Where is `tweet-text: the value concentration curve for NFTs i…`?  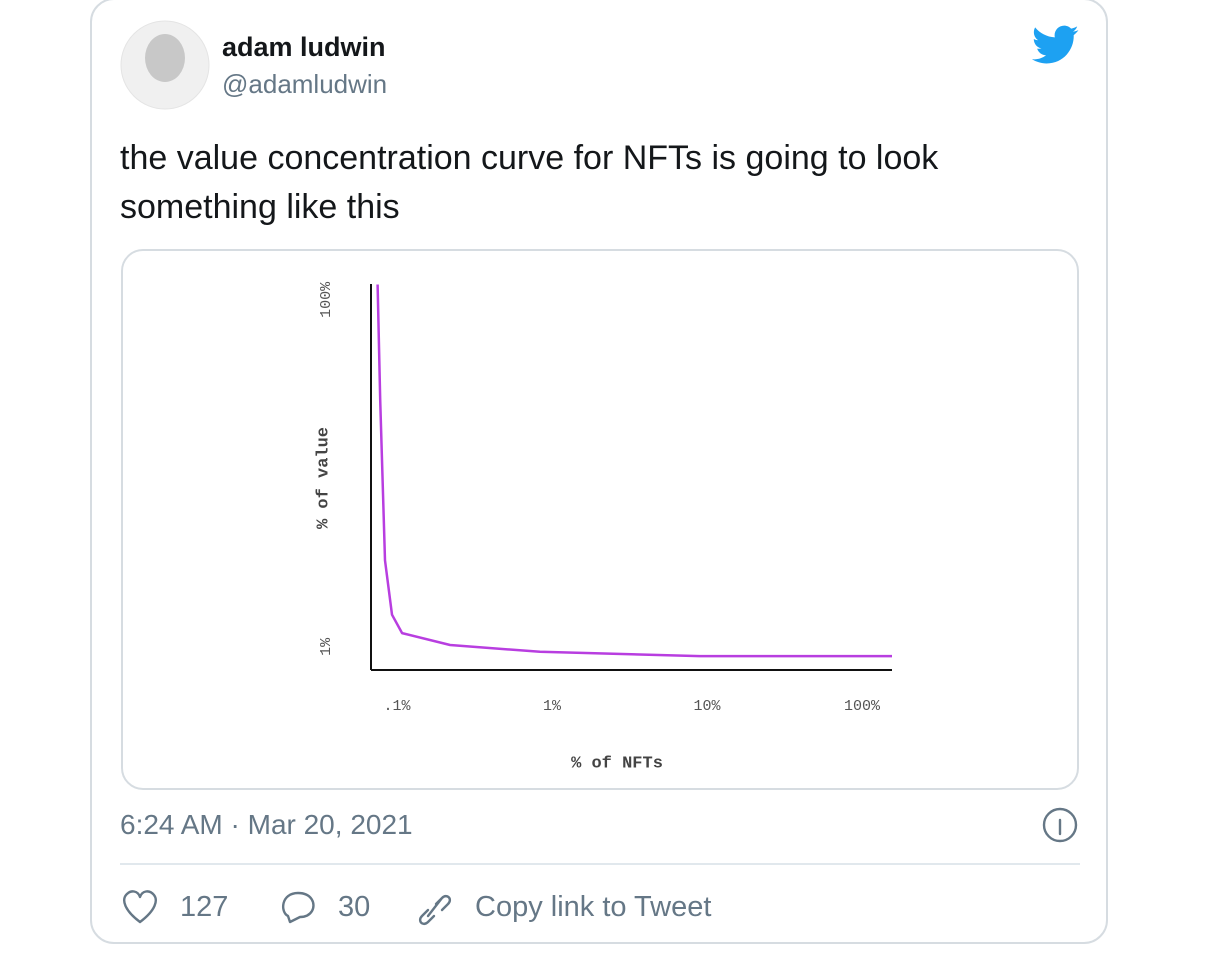 tweet-text: the value concentration curve for NFTs i… is located at coordinates (529, 182).